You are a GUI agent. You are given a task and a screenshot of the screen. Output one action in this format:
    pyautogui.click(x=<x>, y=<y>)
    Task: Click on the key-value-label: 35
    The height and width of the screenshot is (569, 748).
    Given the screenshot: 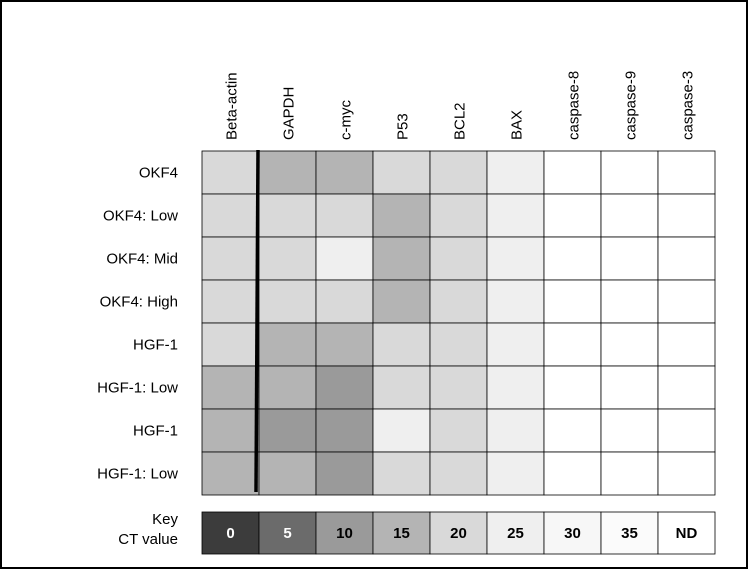 What is the action you would take?
    pyautogui.click(x=629, y=533)
    